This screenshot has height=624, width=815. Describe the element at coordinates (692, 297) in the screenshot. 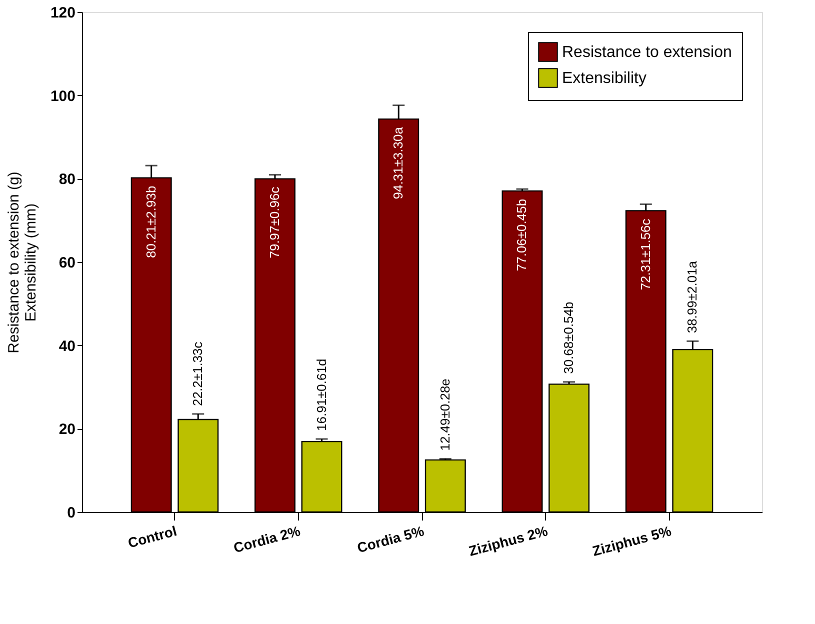

I see `data-label: 38.99±2.01a` at that location.